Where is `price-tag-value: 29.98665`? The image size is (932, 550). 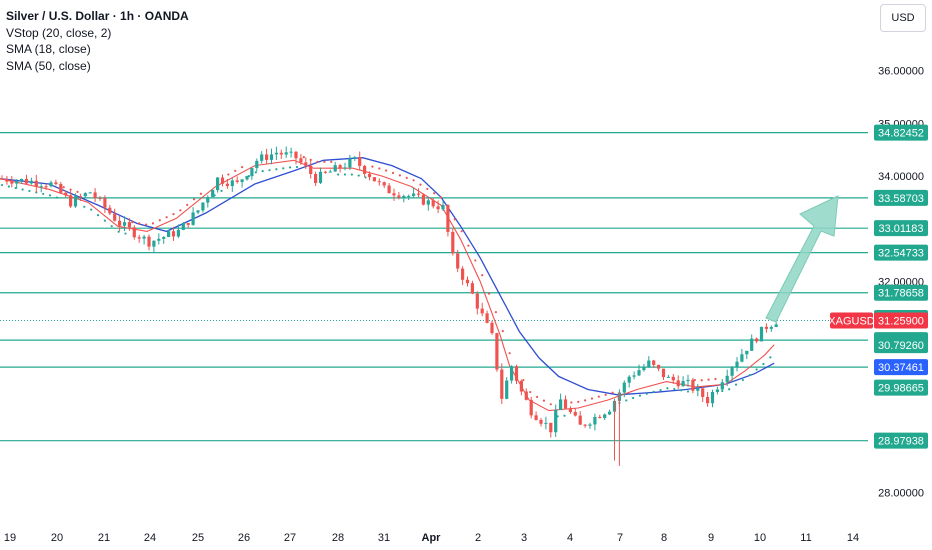 price-tag-value: 29.98665 is located at coordinates (901, 389).